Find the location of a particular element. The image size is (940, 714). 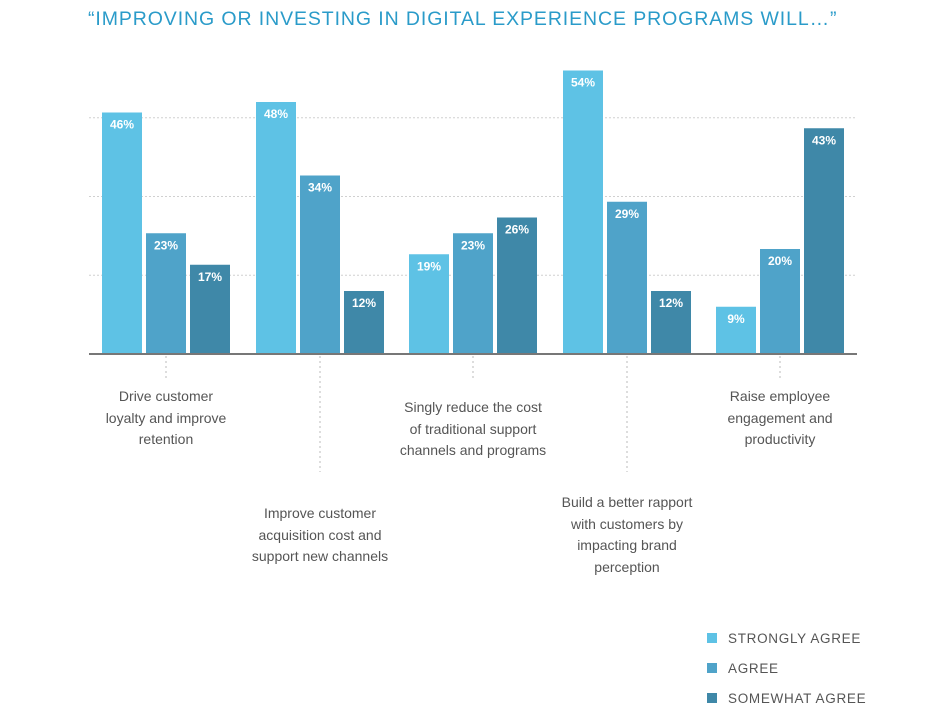

category-label-line: channels and programs is located at coordinates (473, 450).